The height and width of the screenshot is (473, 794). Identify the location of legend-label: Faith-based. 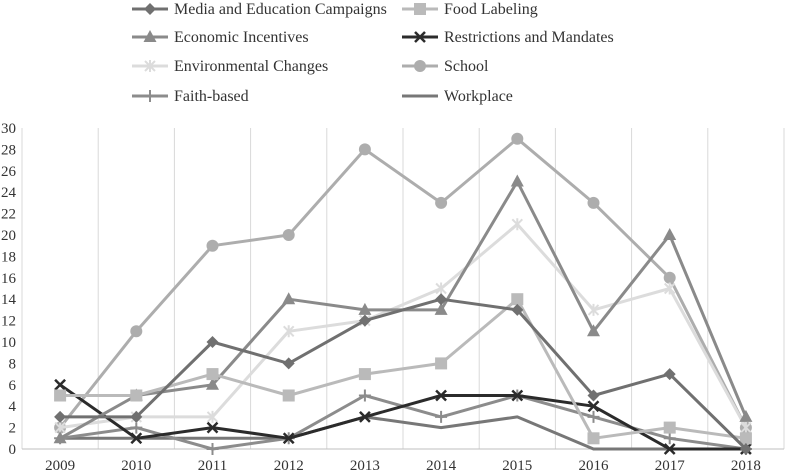
(211, 96).